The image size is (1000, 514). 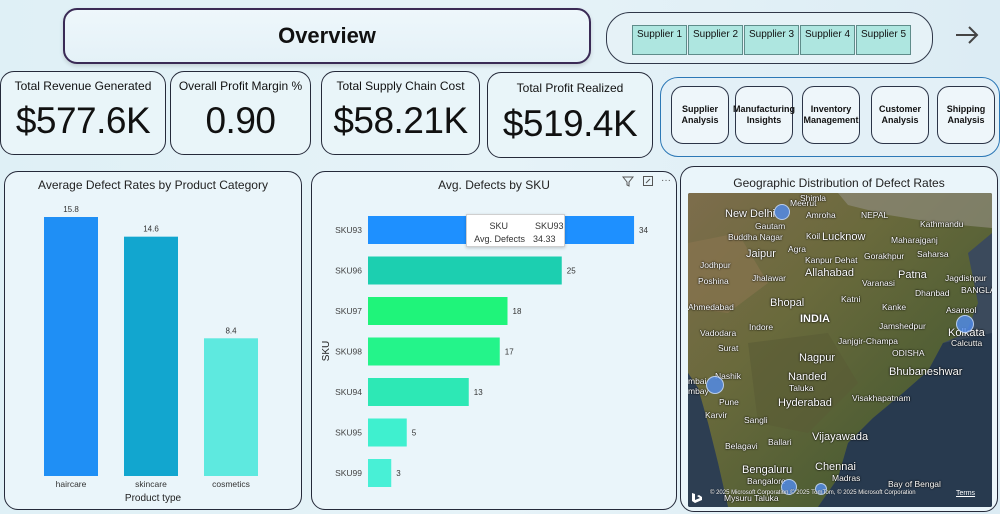 What do you see at coordinates (418, 392) in the screenshot?
I see `bar-SKU94` at bounding box center [418, 392].